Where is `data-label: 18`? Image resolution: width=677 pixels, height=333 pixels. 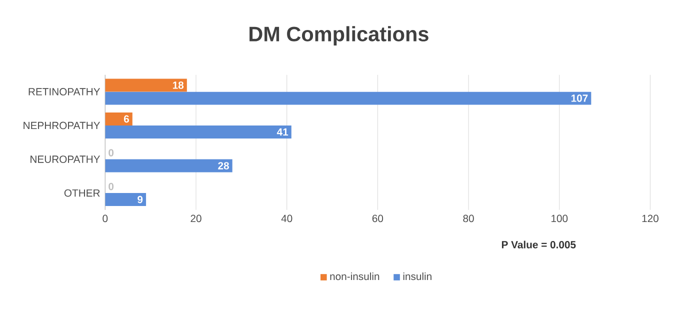
data-label: 18 is located at coordinates (178, 85).